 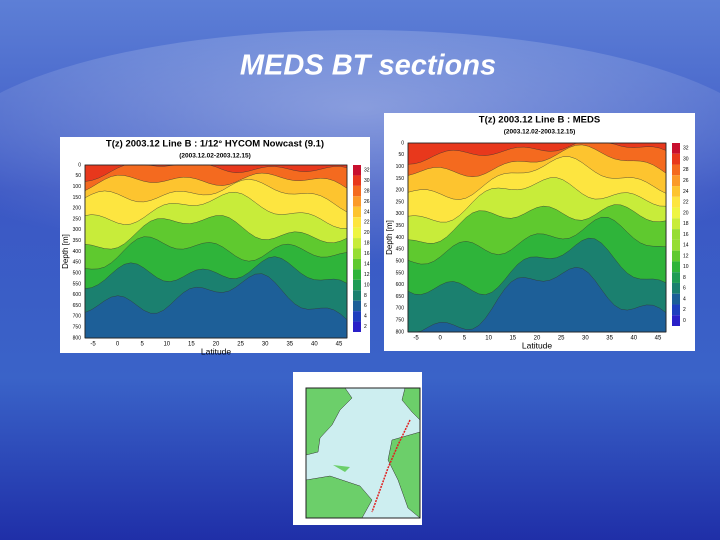 I want to click on x-tick-label: 10, so click(x=166, y=345).